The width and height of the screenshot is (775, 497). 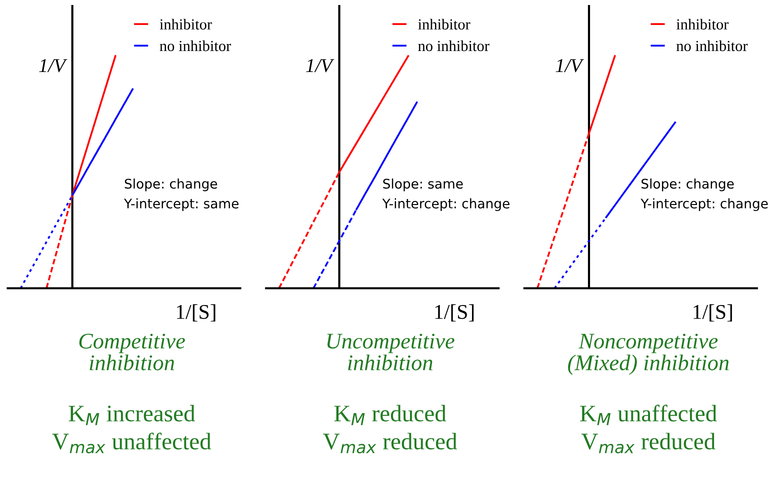 I want to click on text: K$_{M}$ increased V$_{max}$ unaffected, so click(x=132, y=429).